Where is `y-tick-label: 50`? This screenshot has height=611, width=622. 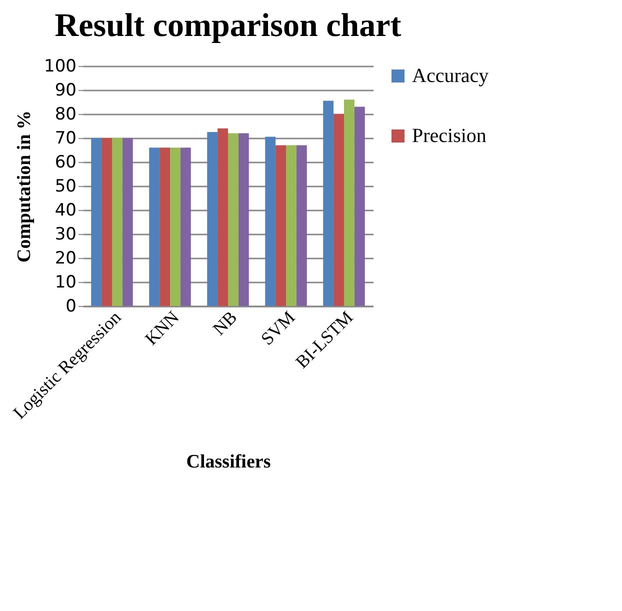 y-tick-label: 50 is located at coordinates (65, 186).